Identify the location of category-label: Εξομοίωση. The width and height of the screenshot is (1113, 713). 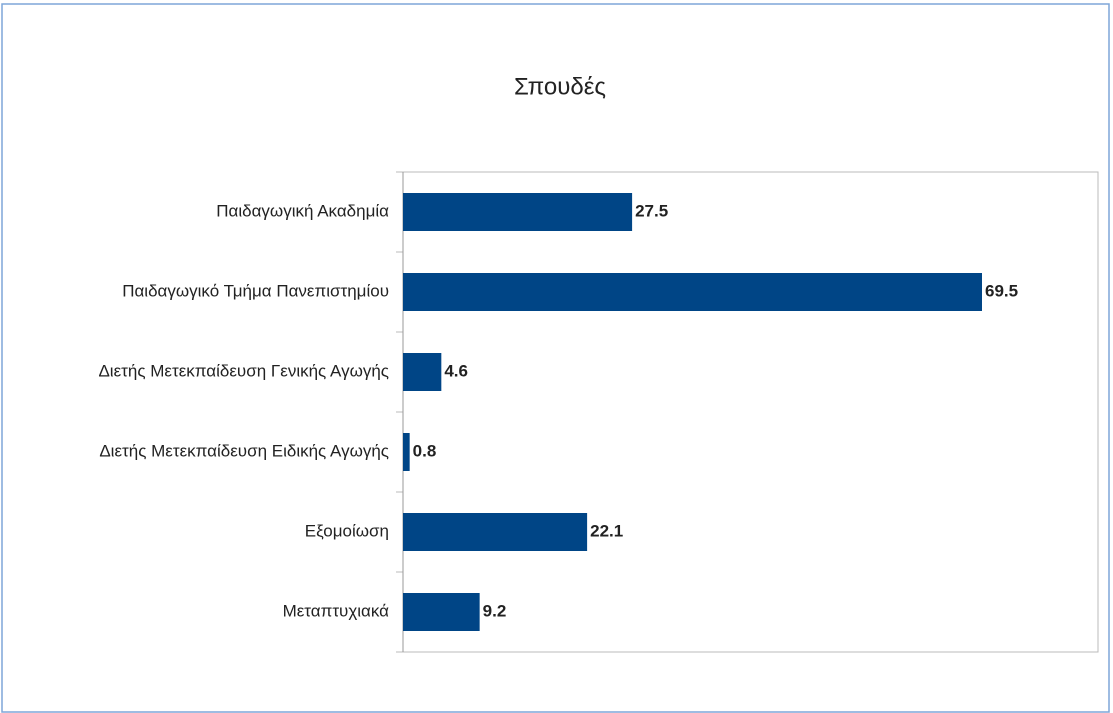
(347, 530).